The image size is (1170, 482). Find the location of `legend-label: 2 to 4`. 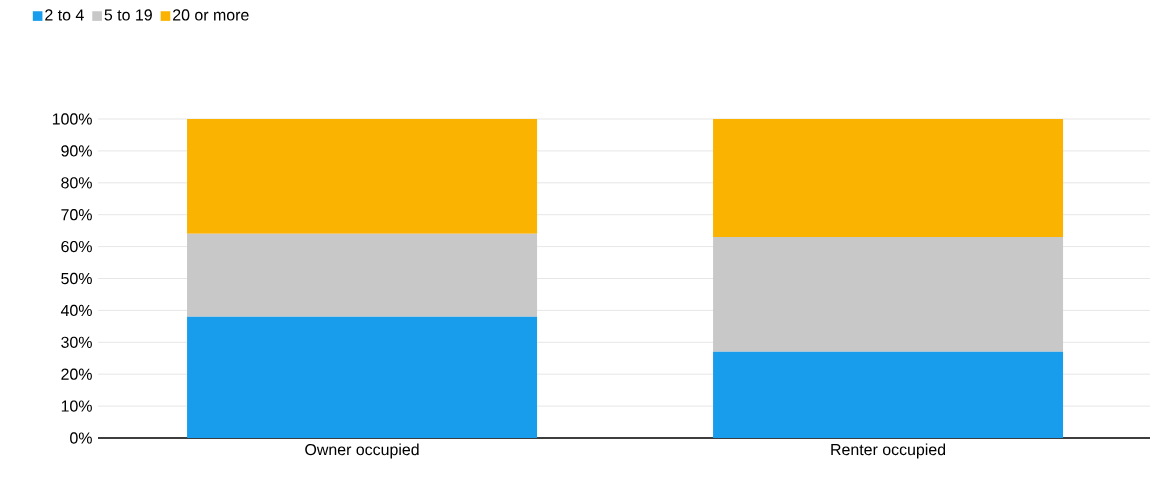

legend-label: 2 to 4 is located at coordinates (64, 15).